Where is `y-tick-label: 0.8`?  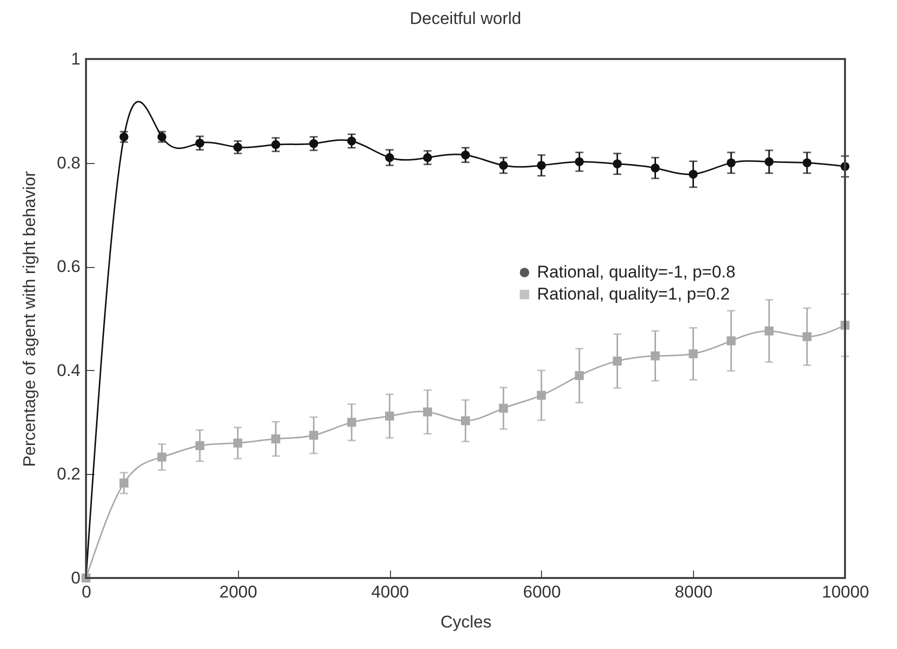 y-tick-label: 0.8 is located at coordinates (68, 162).